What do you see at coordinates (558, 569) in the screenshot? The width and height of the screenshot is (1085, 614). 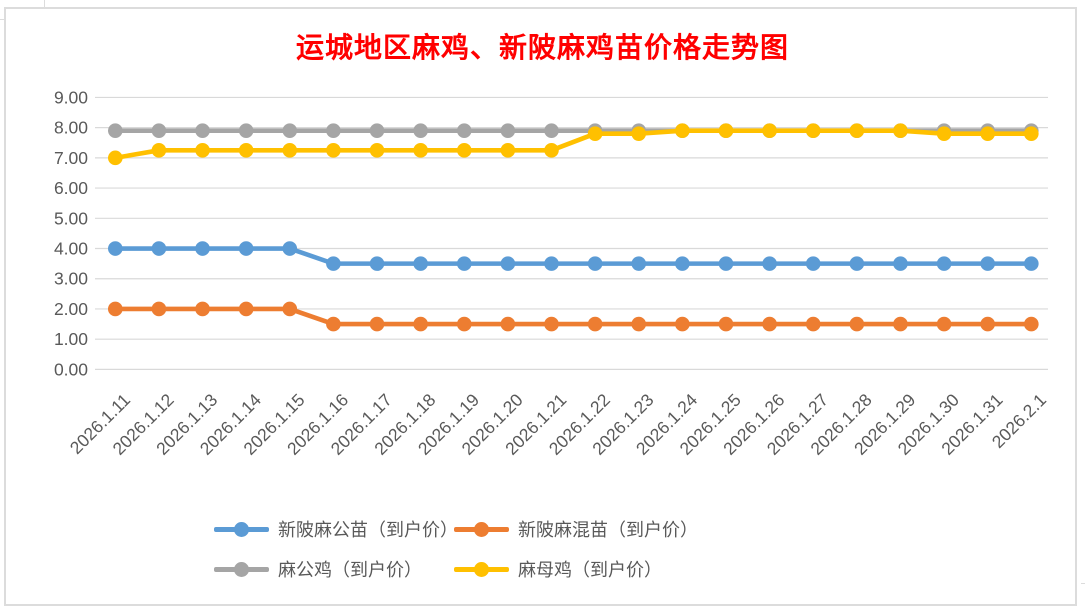 I see `legend-item-ma-muji: 麻母鸡（到户价）` at bounding box center [558, 569].